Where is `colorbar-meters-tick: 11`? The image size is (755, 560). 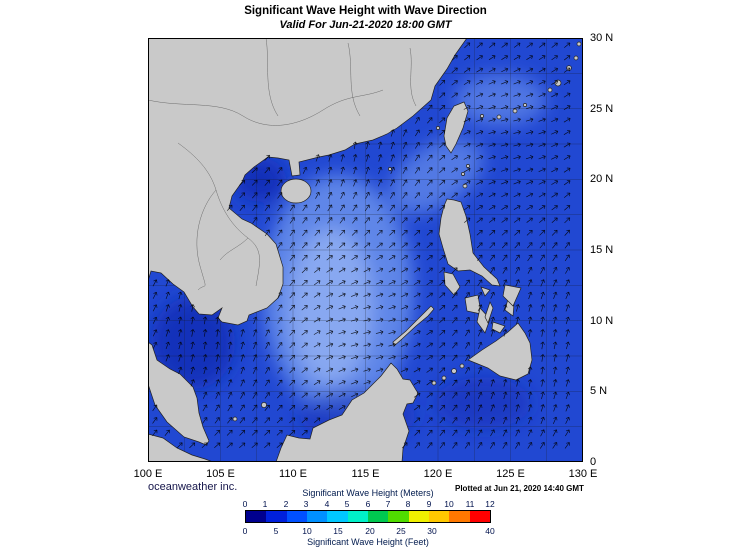
colorbar-meters-tick: 11 is located at coordinates (470, 504).